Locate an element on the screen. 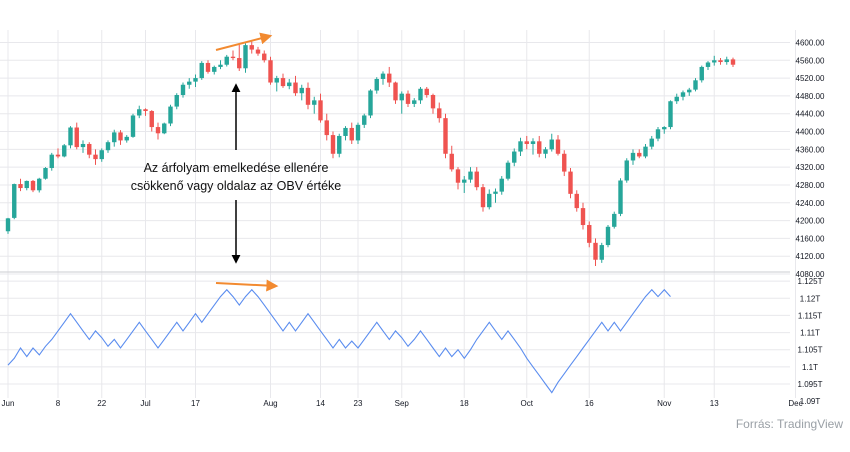  price-tick-label-10: 4480.00 is located at coordinates (810, 96).